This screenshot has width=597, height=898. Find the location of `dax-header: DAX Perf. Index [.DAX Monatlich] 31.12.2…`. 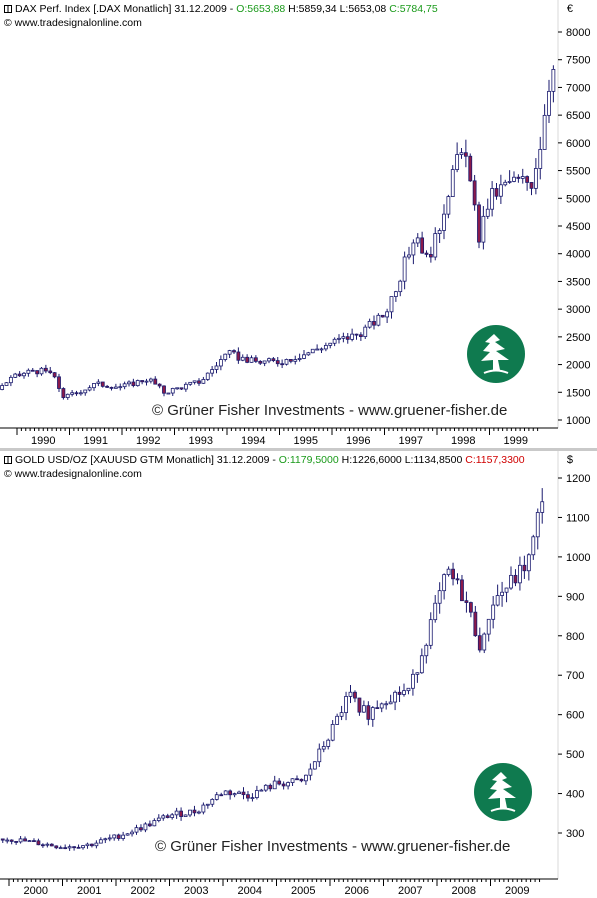

dax-header: DAX Perf. Index [.DAX Monatlich] 31.12.2… is located at coordinates (221, 9).